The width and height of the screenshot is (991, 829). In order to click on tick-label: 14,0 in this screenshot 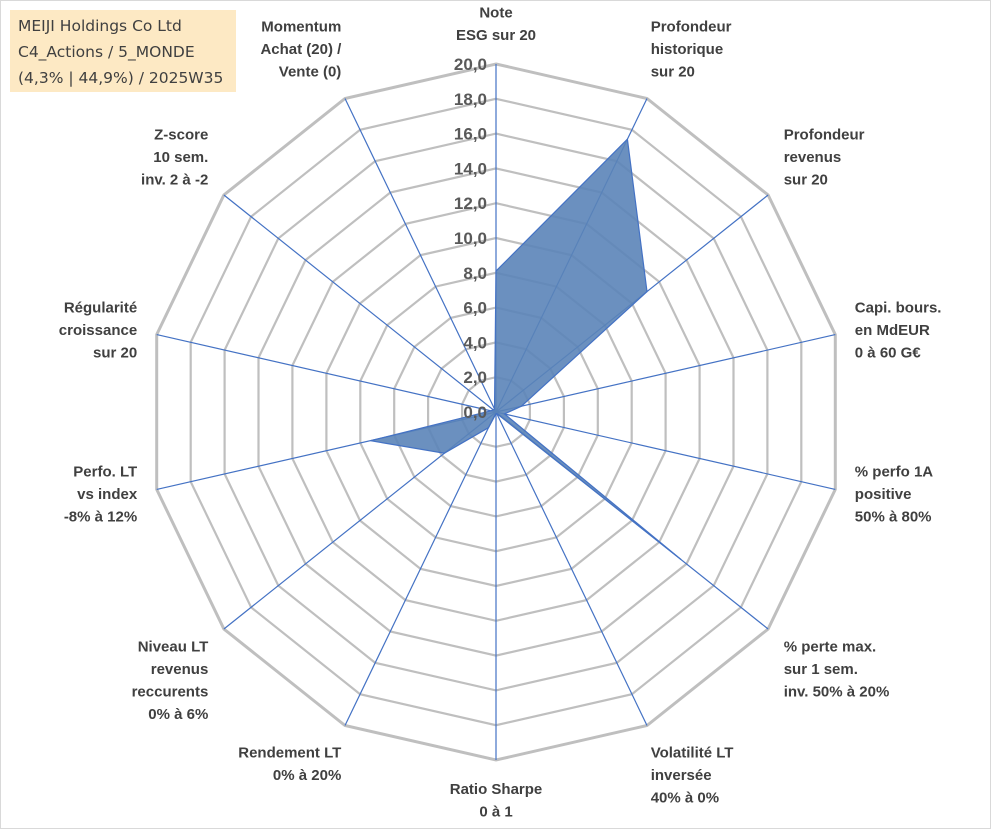, I will do `click(470, 168)`.